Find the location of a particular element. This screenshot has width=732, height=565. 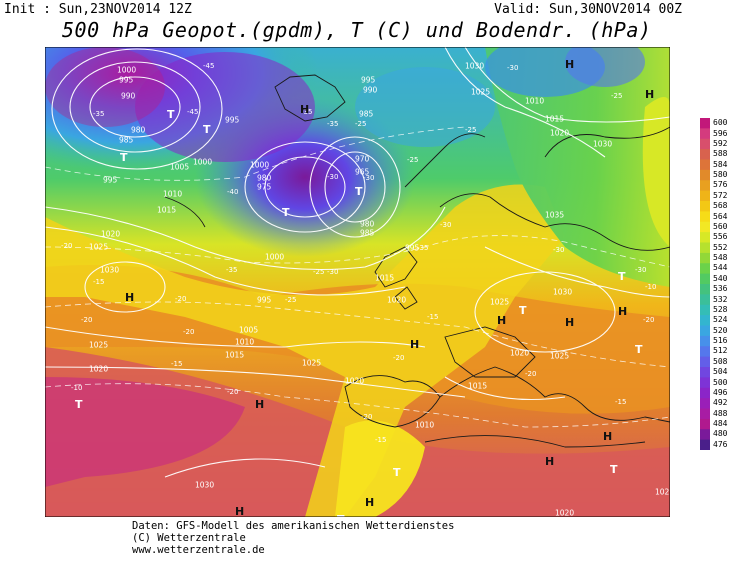

colorbar-level-label: 520 is located at coordinates (720, 330).